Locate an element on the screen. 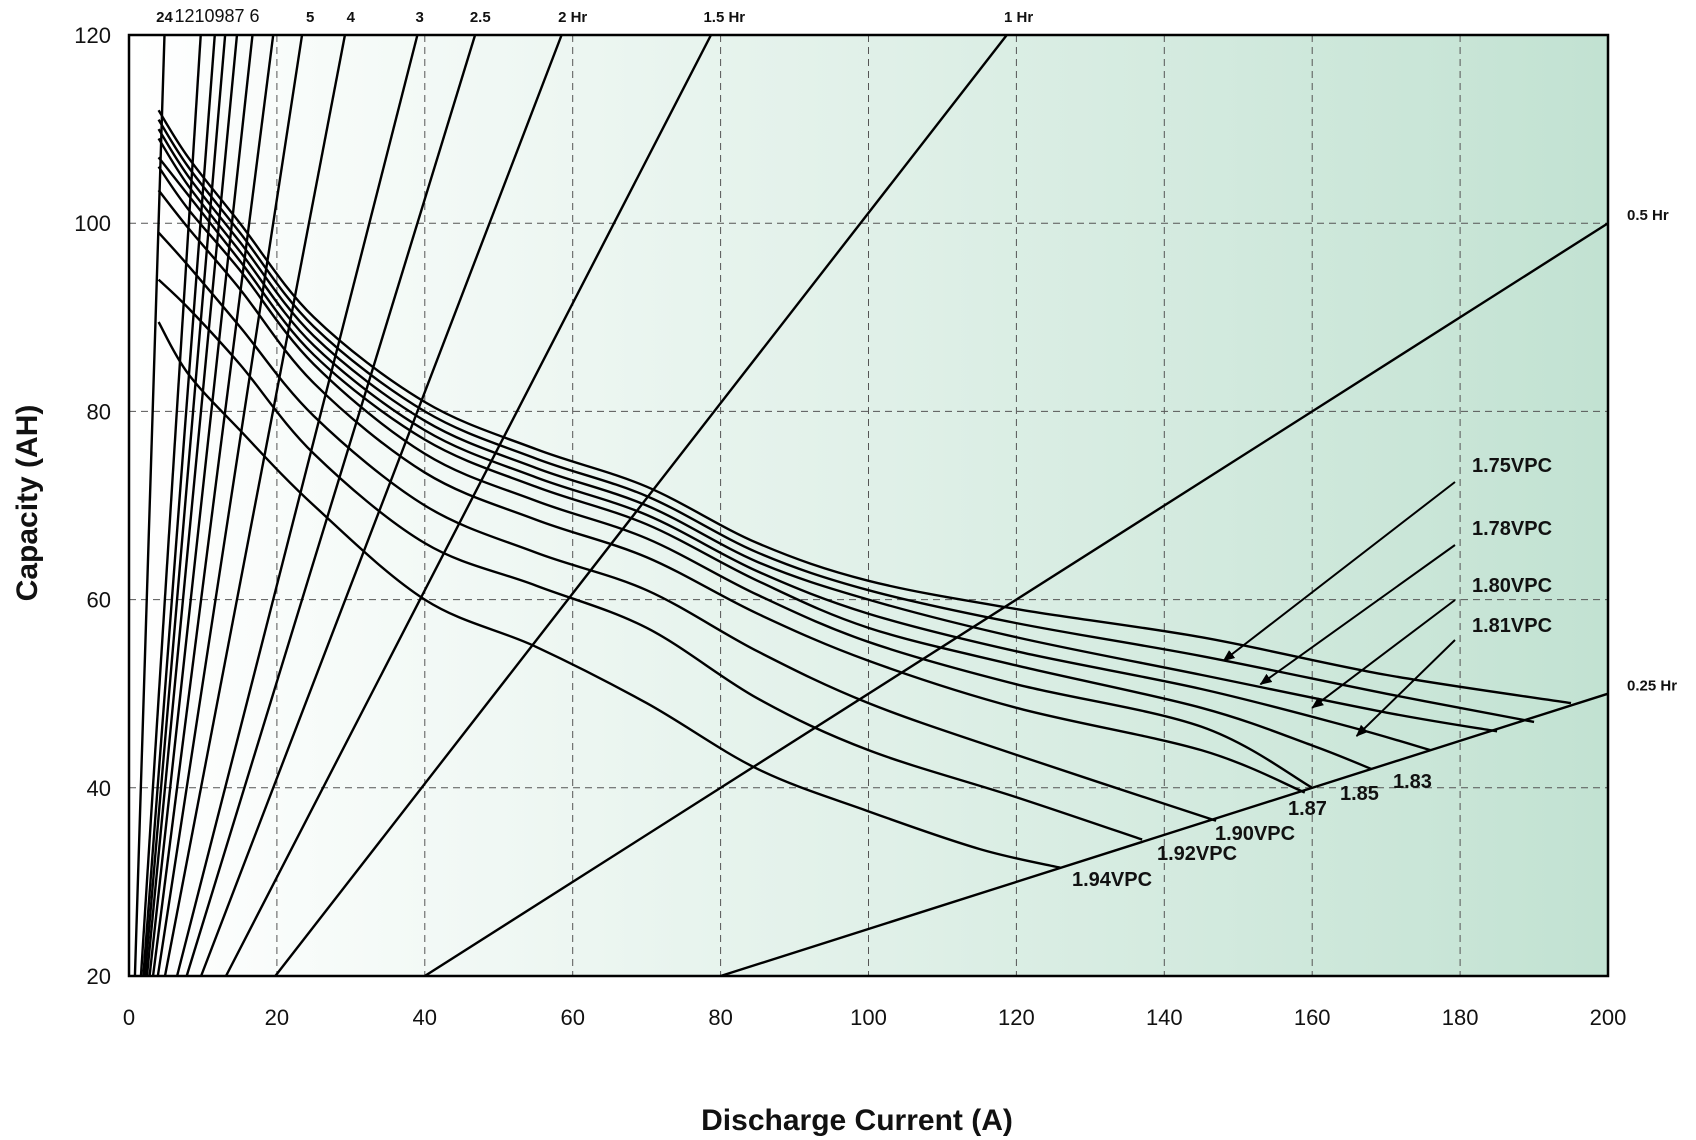  vpc-label: 1.85 is located at coordinates (1359, 794).